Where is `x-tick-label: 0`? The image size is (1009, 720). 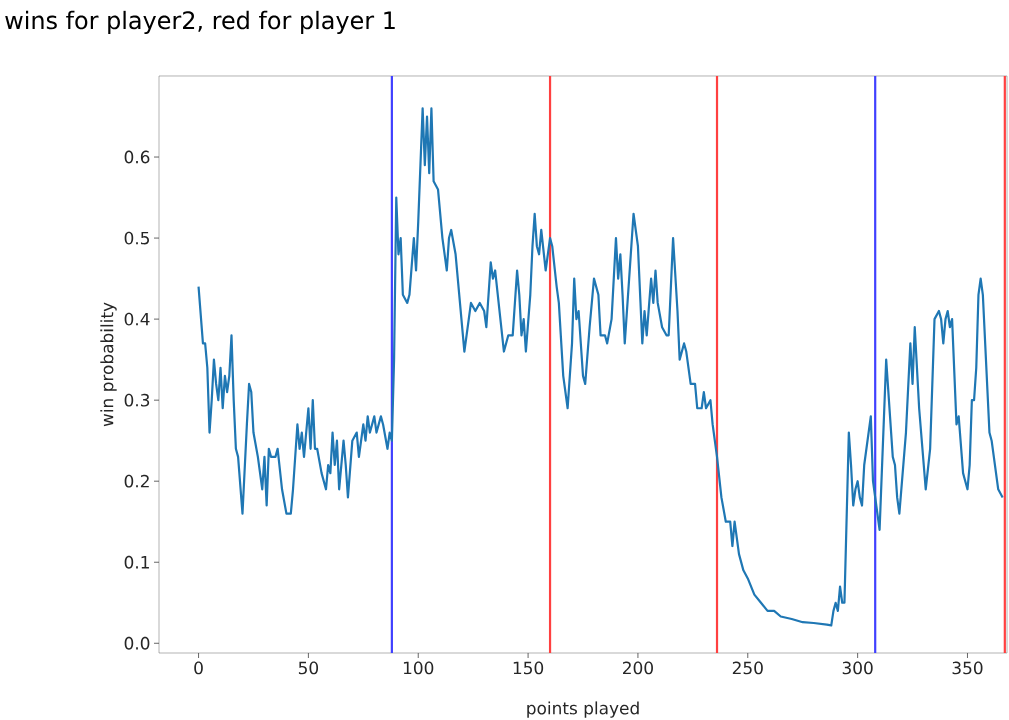
x-tick-label: 0 is located at coordinates (198, 668).